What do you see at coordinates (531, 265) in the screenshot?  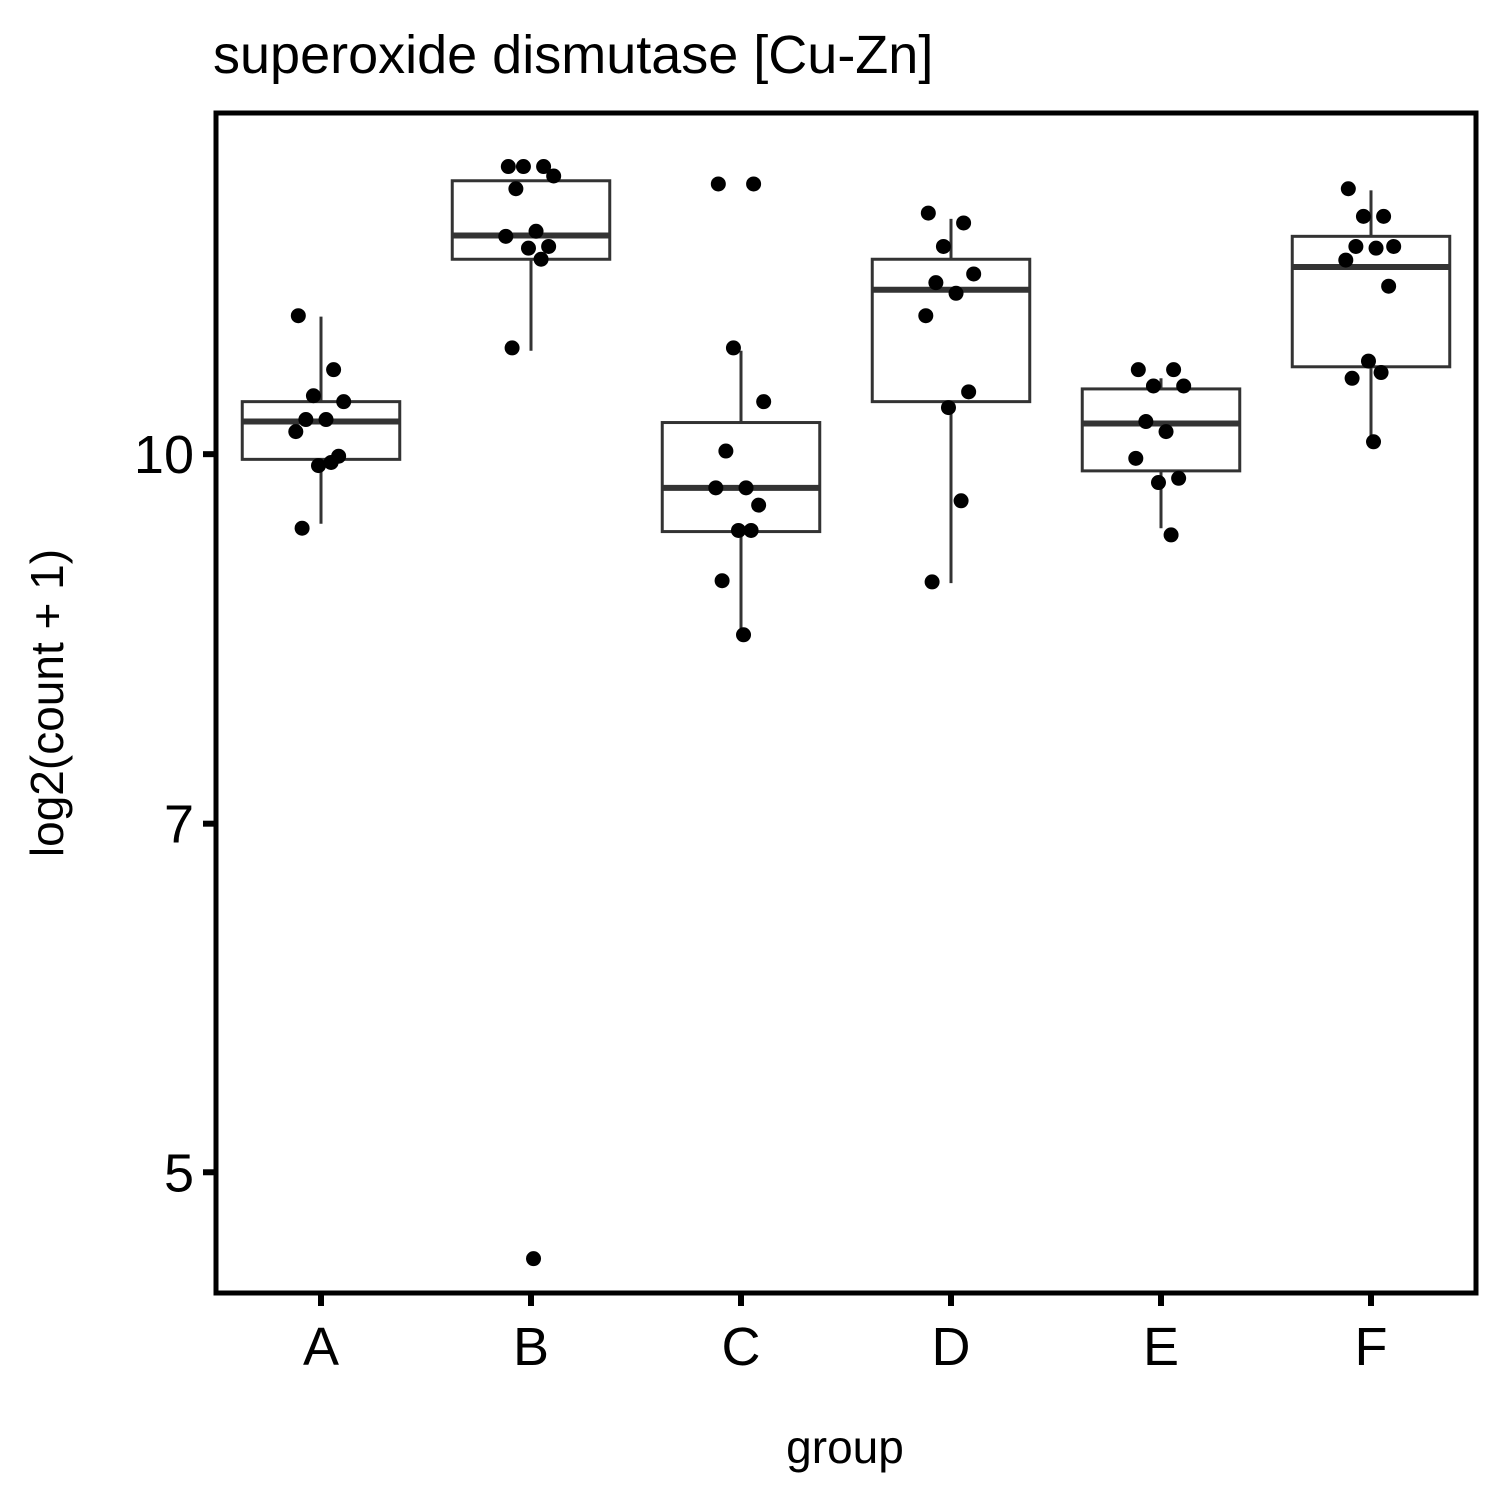 I see `box-group-B` at bounding box center [531, 265].